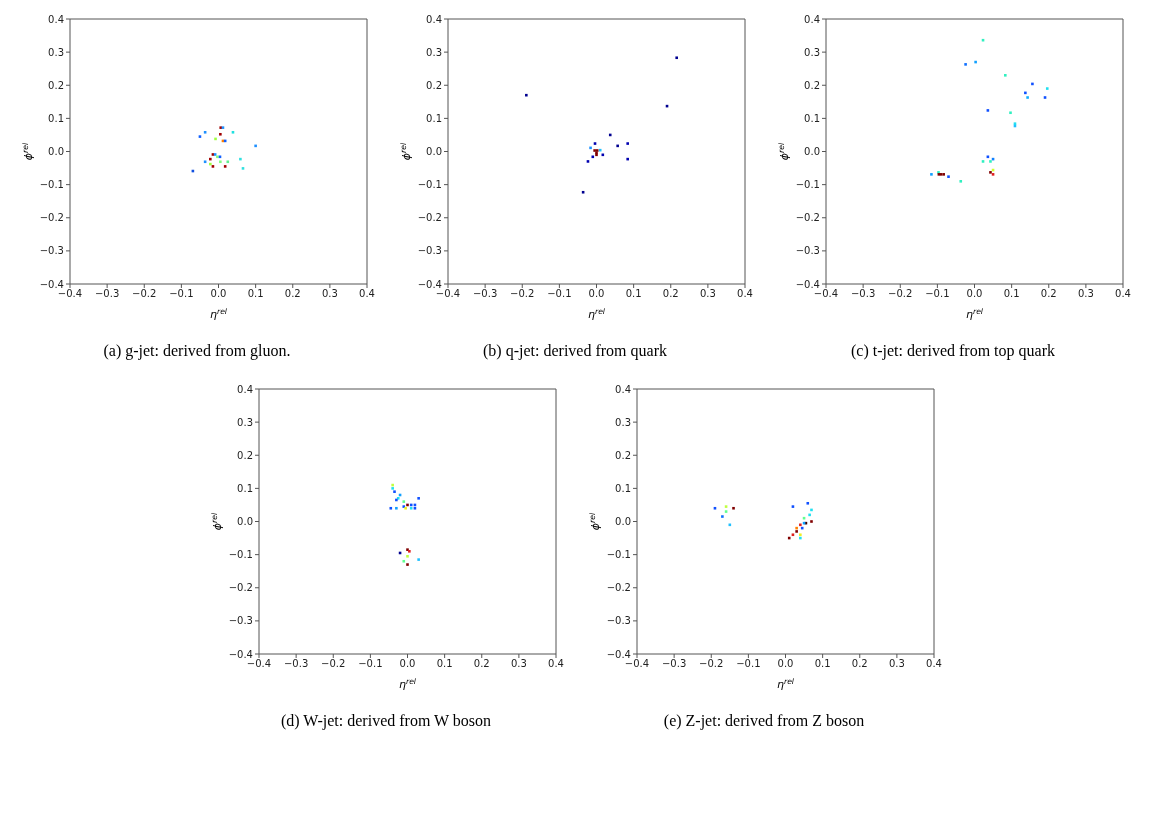  Describe the element at coordinates (197, 351) in the screenshot. I see `text: (a) g-jet: derived from gluon.` at that location.